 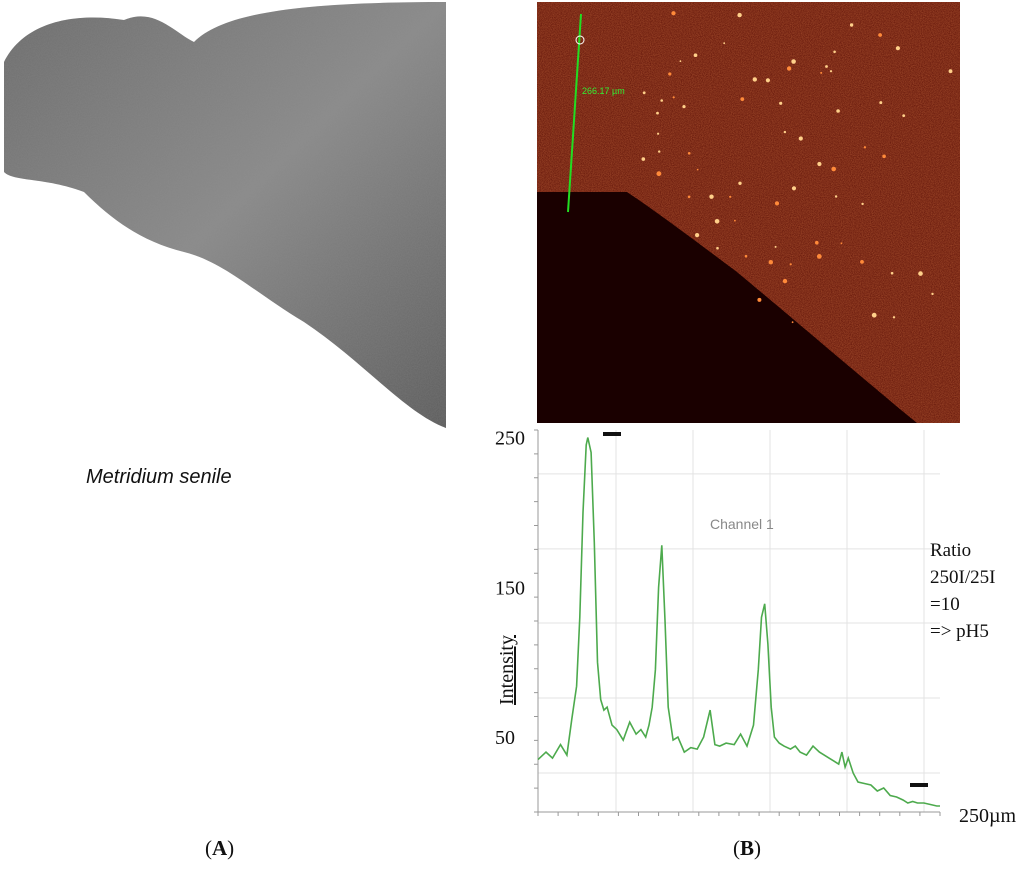 What do you see at coordinates (159, 477) in the screenshot?
I see `species-label: Metridium senile` at bounding box center [159, 477].